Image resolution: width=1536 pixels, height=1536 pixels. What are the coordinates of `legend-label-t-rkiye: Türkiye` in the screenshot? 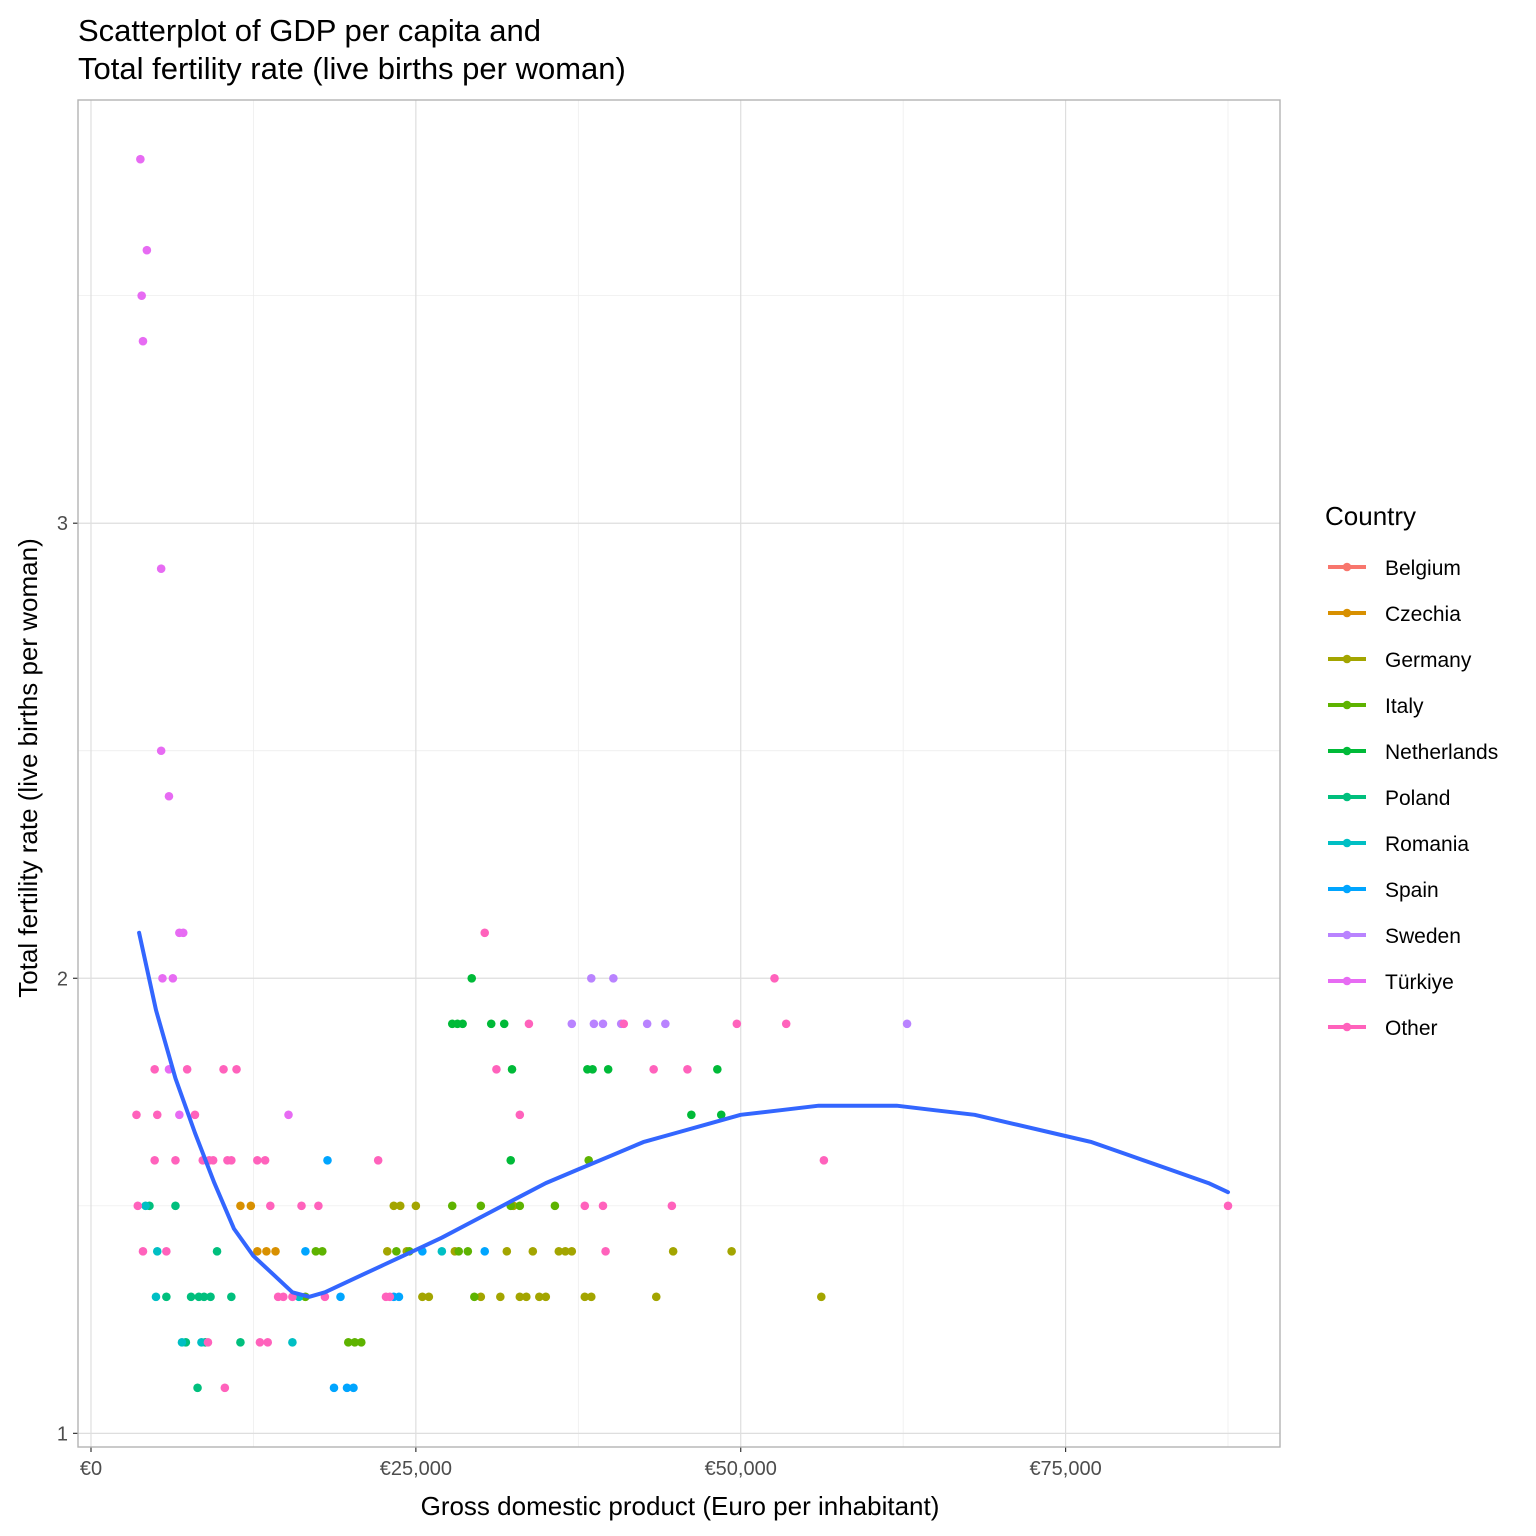 It's located at (1419, 982).